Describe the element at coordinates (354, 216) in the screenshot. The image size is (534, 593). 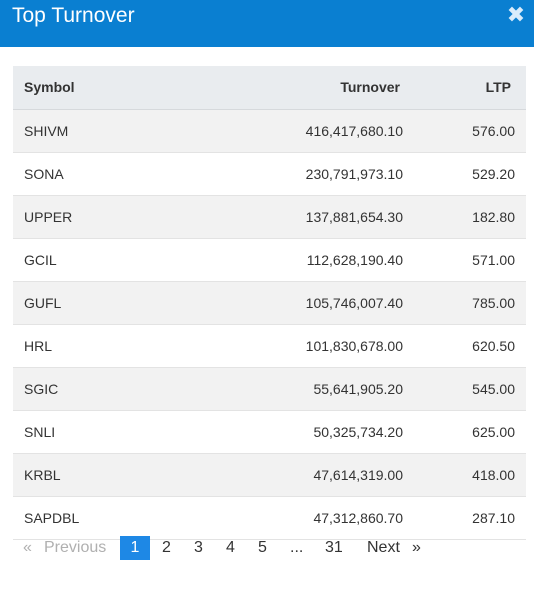
I see `cell-turnover: 137,881,654.30` at that location.